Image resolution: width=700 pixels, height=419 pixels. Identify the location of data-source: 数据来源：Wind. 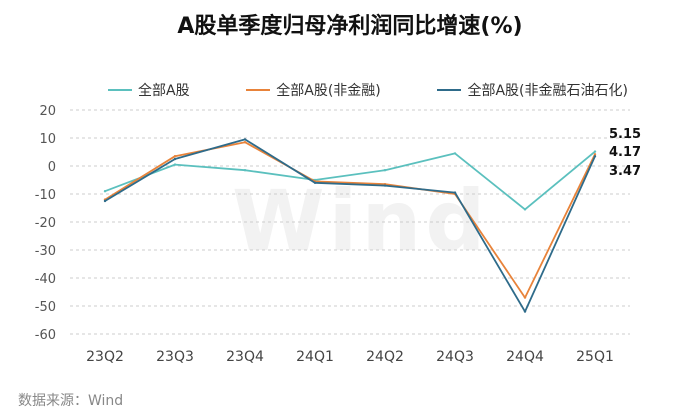
(71, 401).